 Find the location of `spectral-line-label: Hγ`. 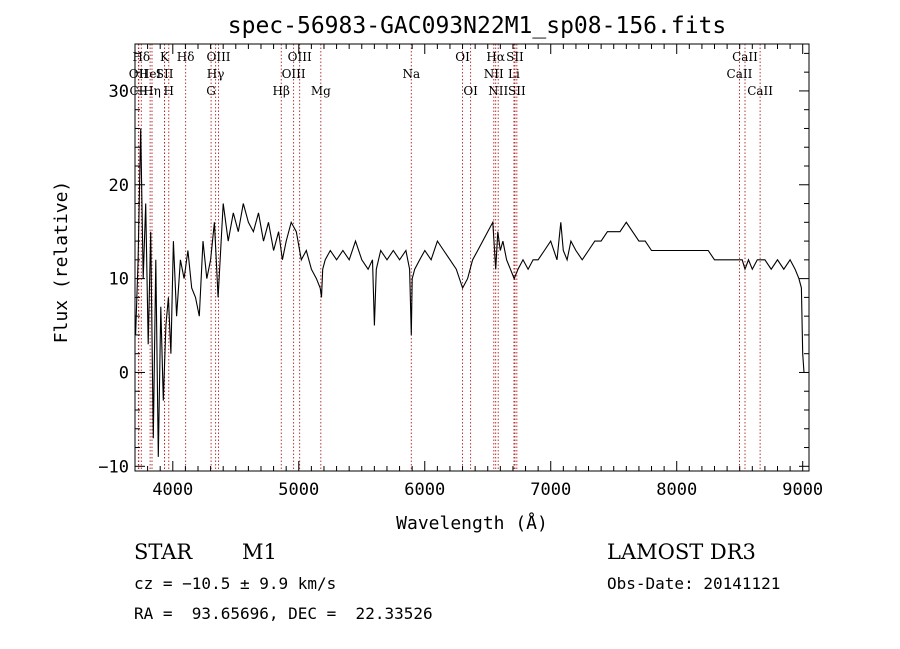

spectral-line-label: Hγ is located at coordinates (216, 74).